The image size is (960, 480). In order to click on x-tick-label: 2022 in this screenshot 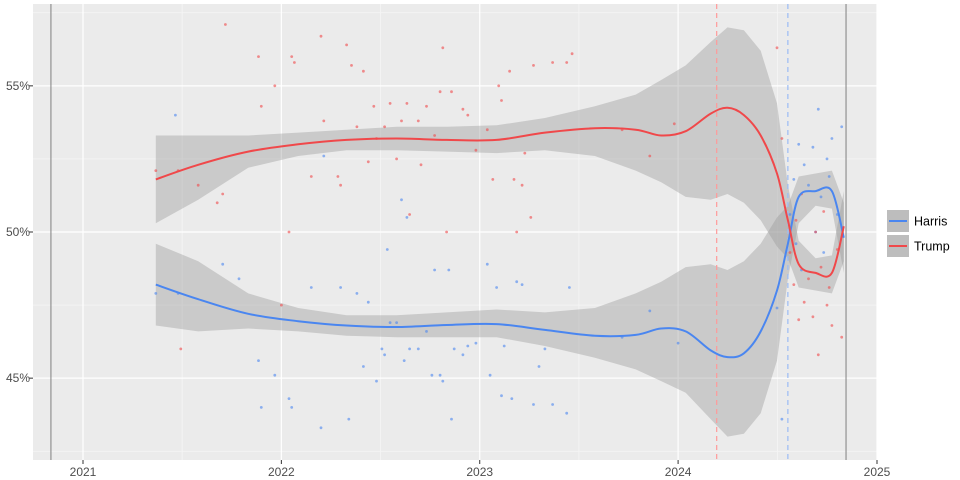, I will do `click(281, 472)`.